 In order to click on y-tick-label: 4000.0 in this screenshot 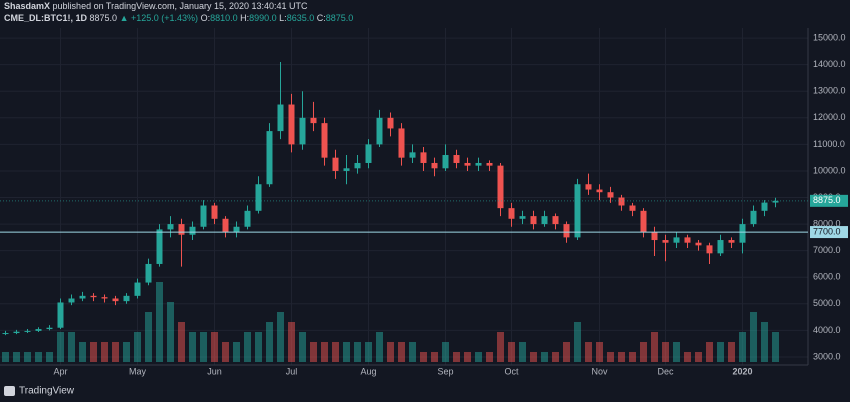, I will do `click(827, 330)`.